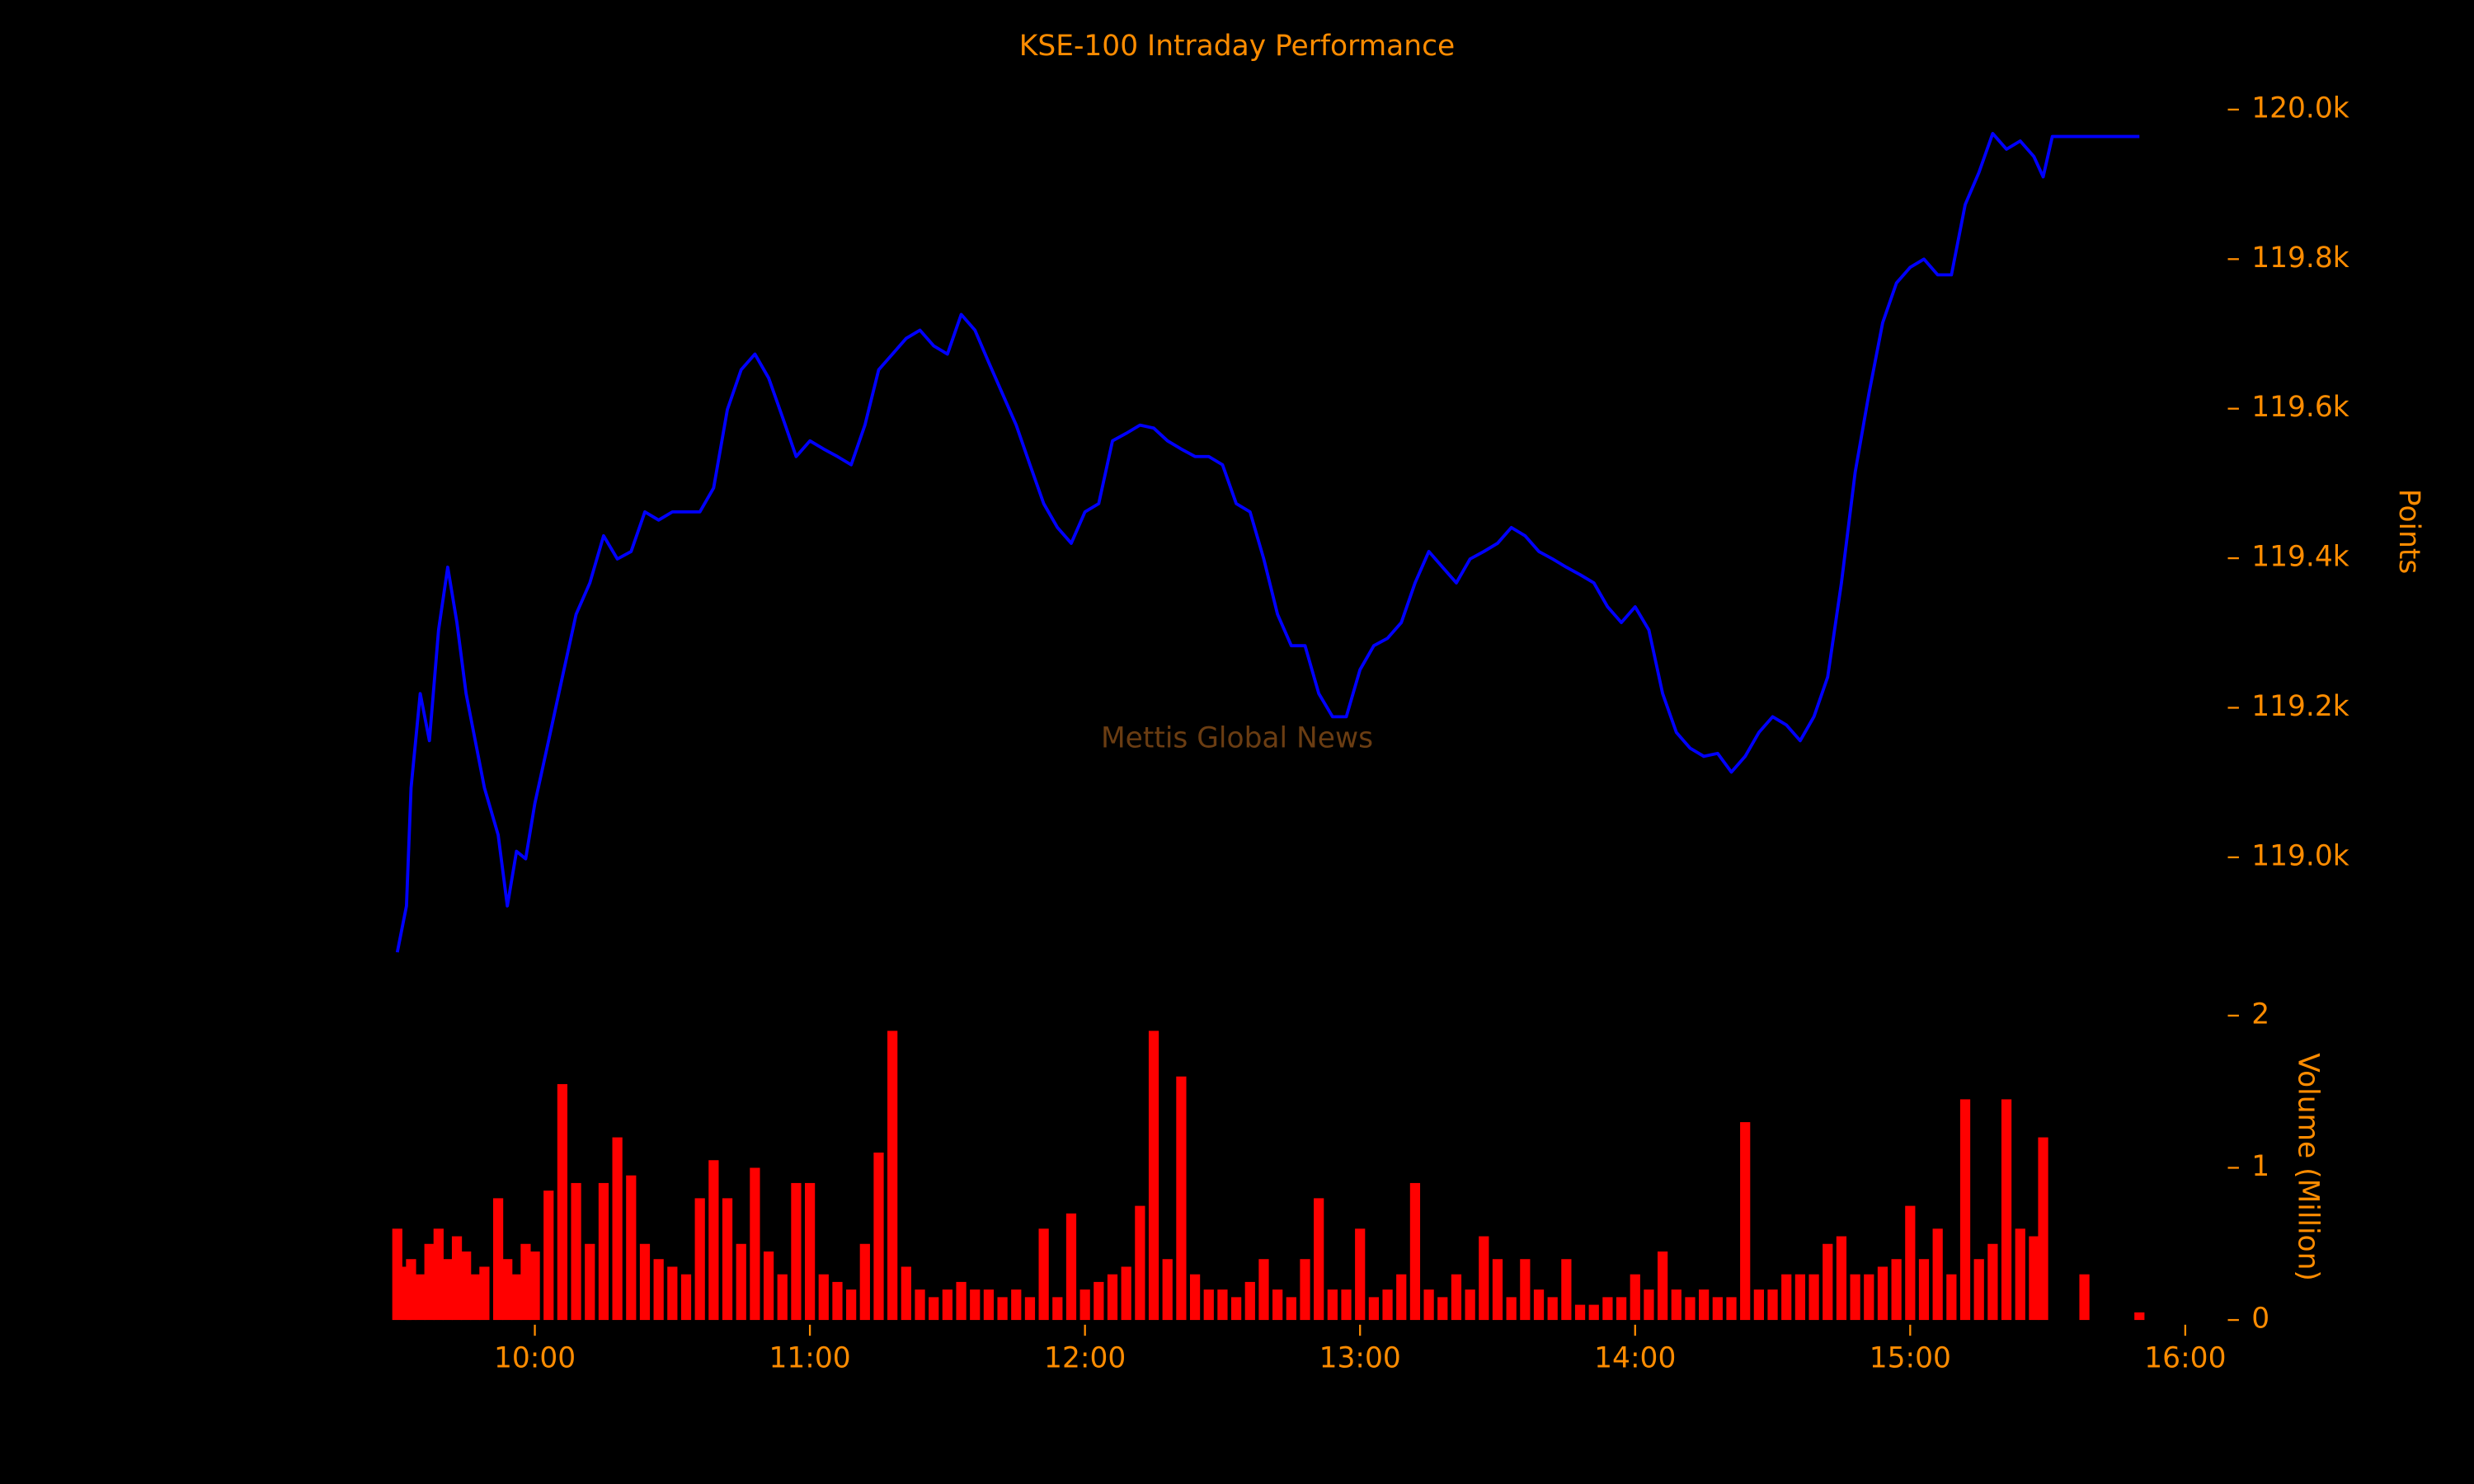  Describe the element at coordinates (1635, 1357) in the screenshot. I see `x-tick-label: 14:00` at that location.